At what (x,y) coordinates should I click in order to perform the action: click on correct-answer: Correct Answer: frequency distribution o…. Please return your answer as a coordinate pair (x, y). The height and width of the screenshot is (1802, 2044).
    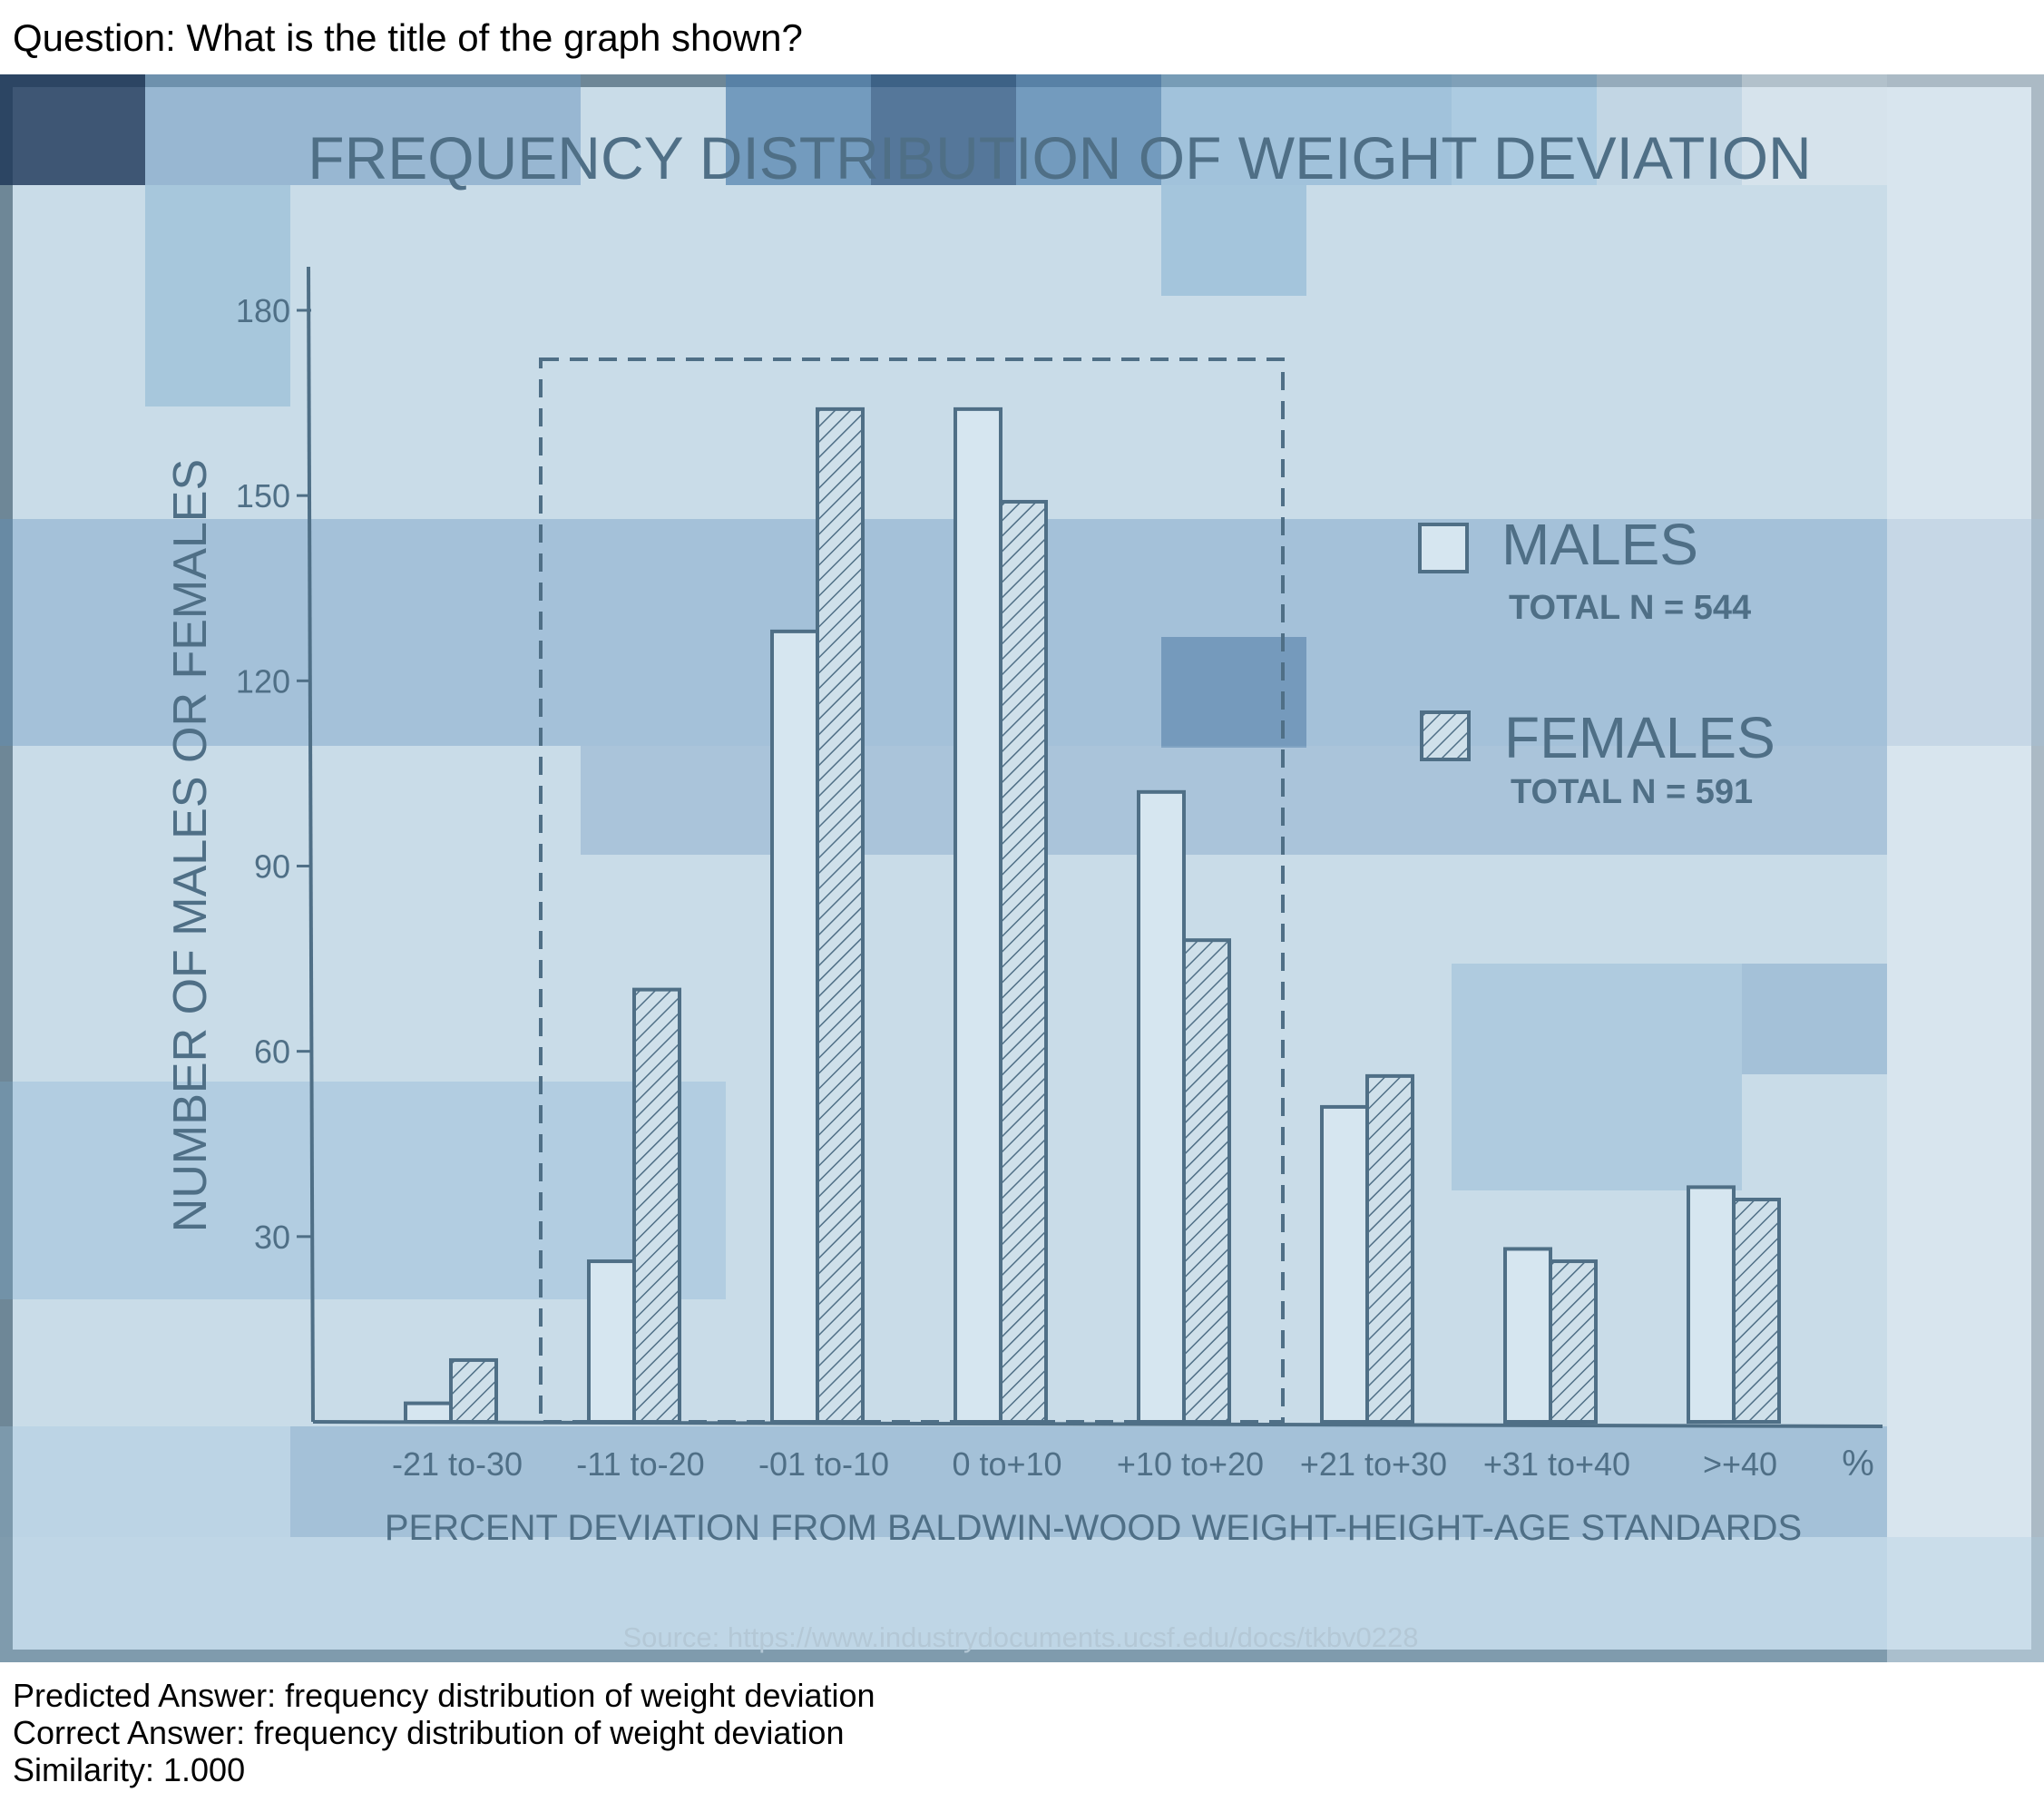
    Looking at the image, I should click on (429, 1732).